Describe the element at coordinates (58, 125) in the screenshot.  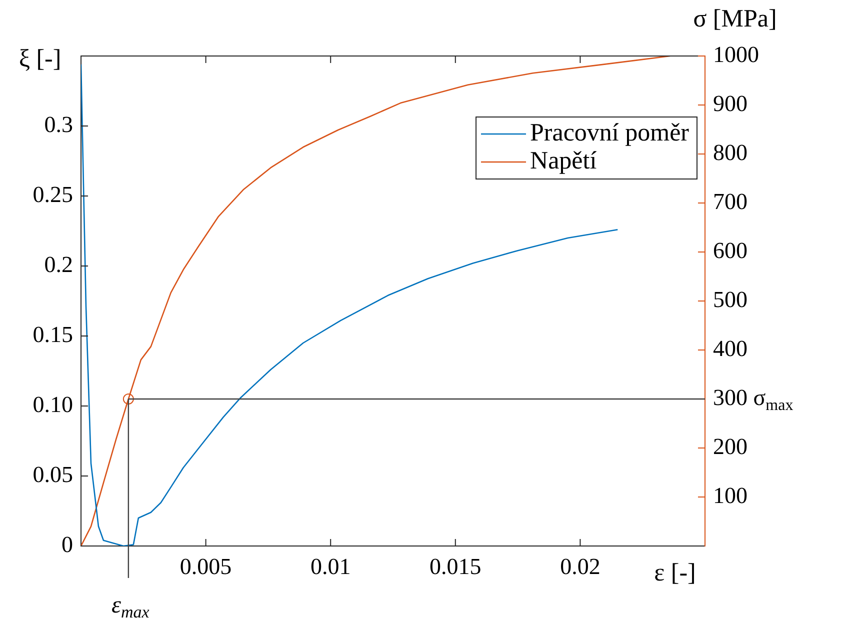
I see `y-tick-label: 0.3` at that location.